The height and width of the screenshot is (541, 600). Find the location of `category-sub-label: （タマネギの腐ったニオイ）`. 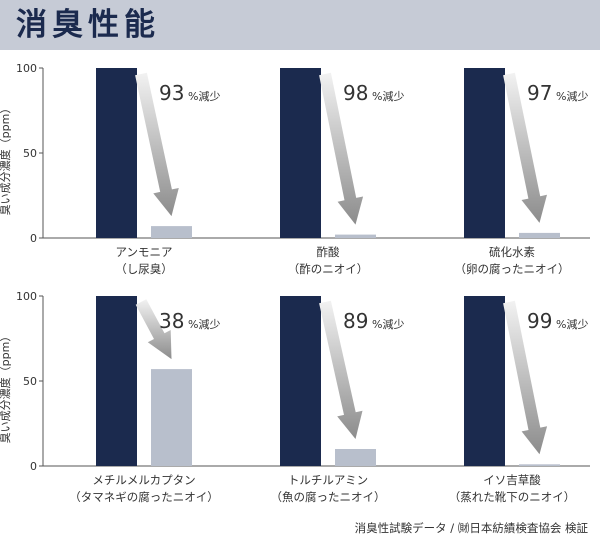

category-sub-label: （タマネギの腐ったニオイ） is located at coordinates (144, 497).